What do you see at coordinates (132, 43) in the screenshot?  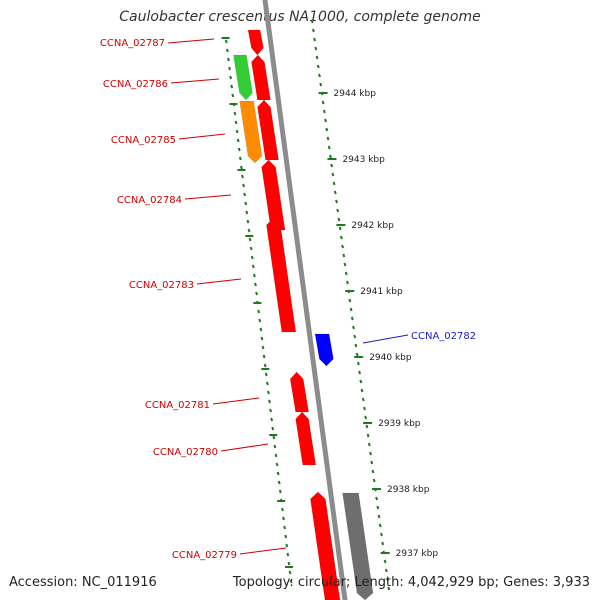 I see `gene-label: CCNA_02787` at bounding box center [132, 43].